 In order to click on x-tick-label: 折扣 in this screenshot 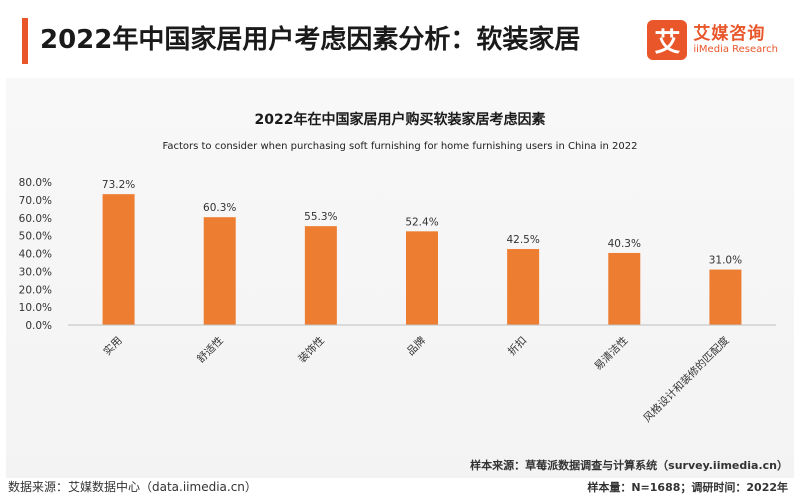, I will do `click(517, 346)`.